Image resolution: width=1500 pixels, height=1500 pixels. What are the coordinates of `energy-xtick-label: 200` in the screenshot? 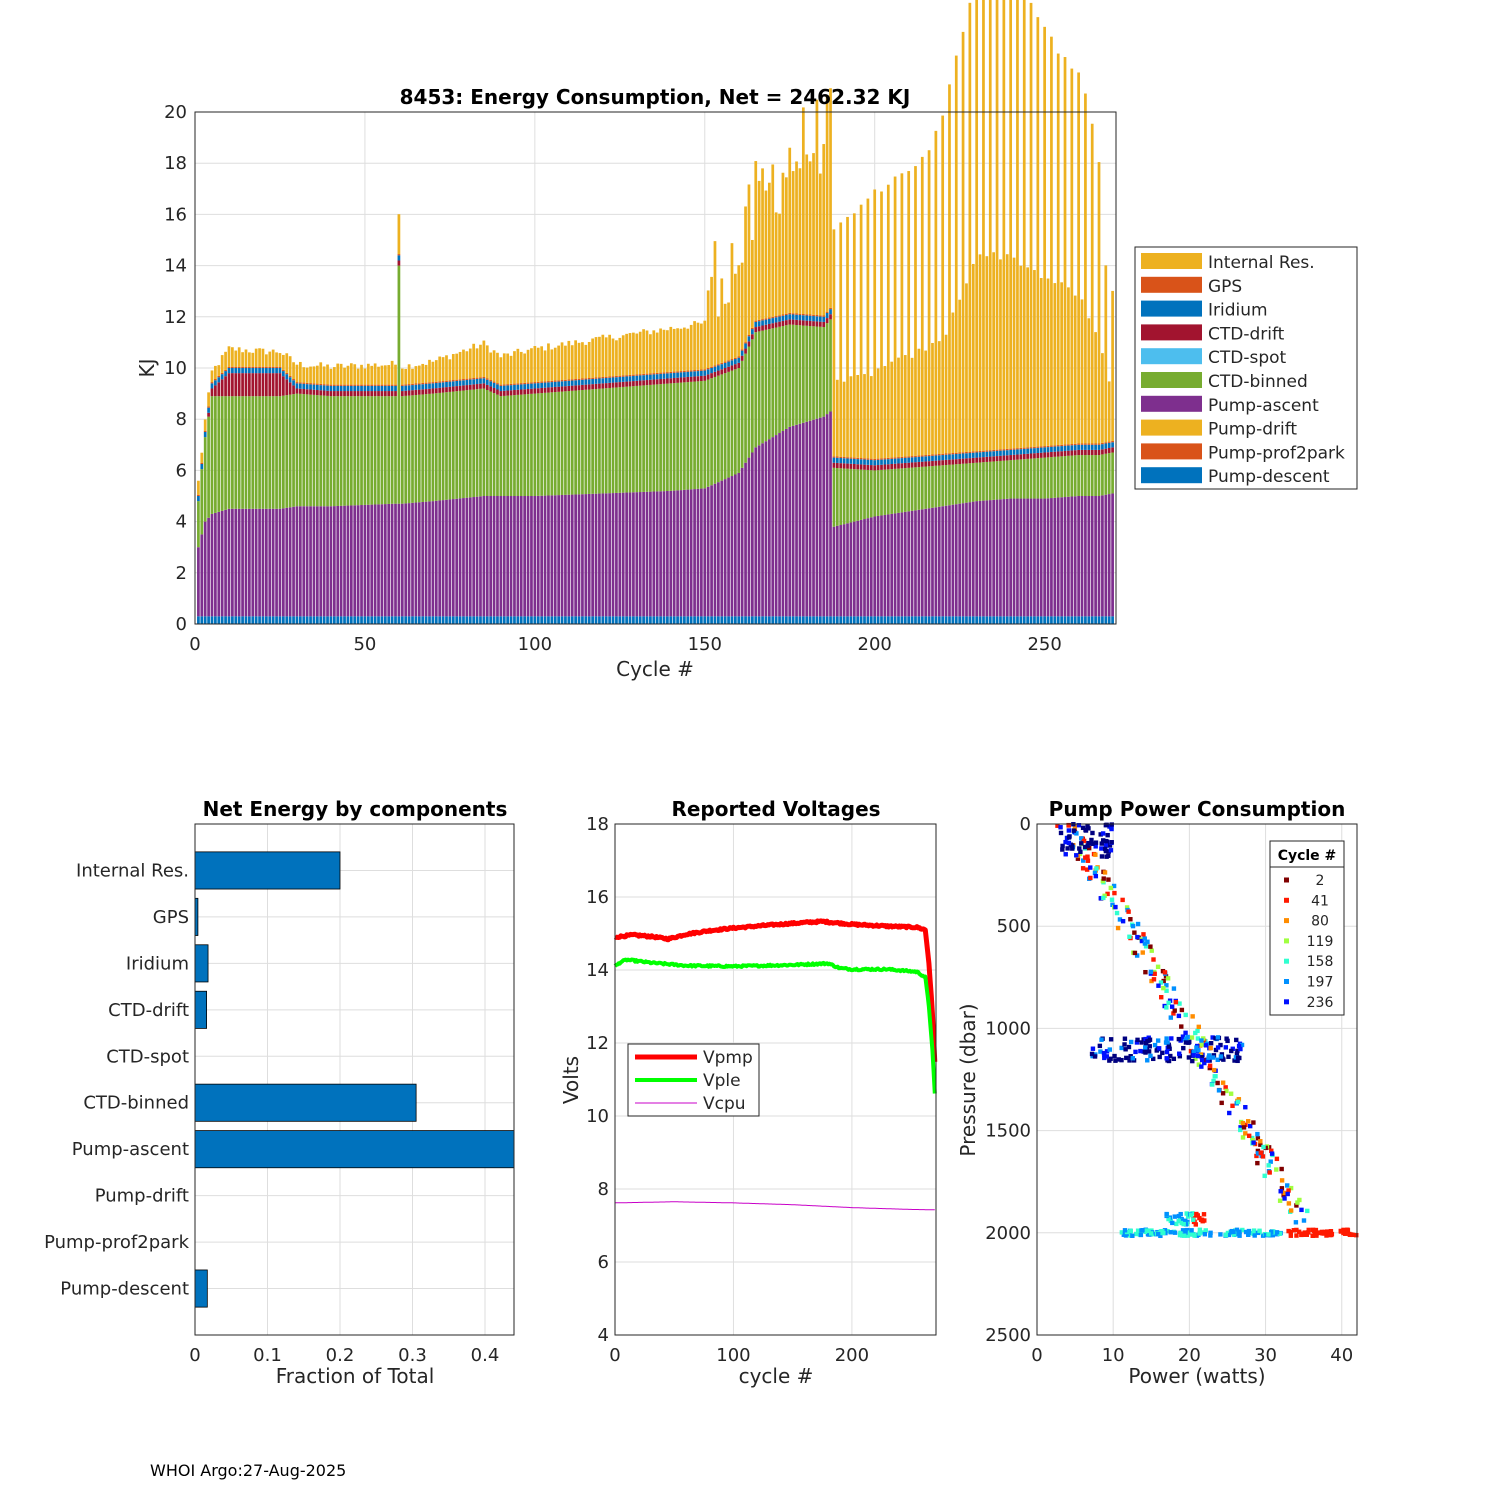 It's located at (875, 644).